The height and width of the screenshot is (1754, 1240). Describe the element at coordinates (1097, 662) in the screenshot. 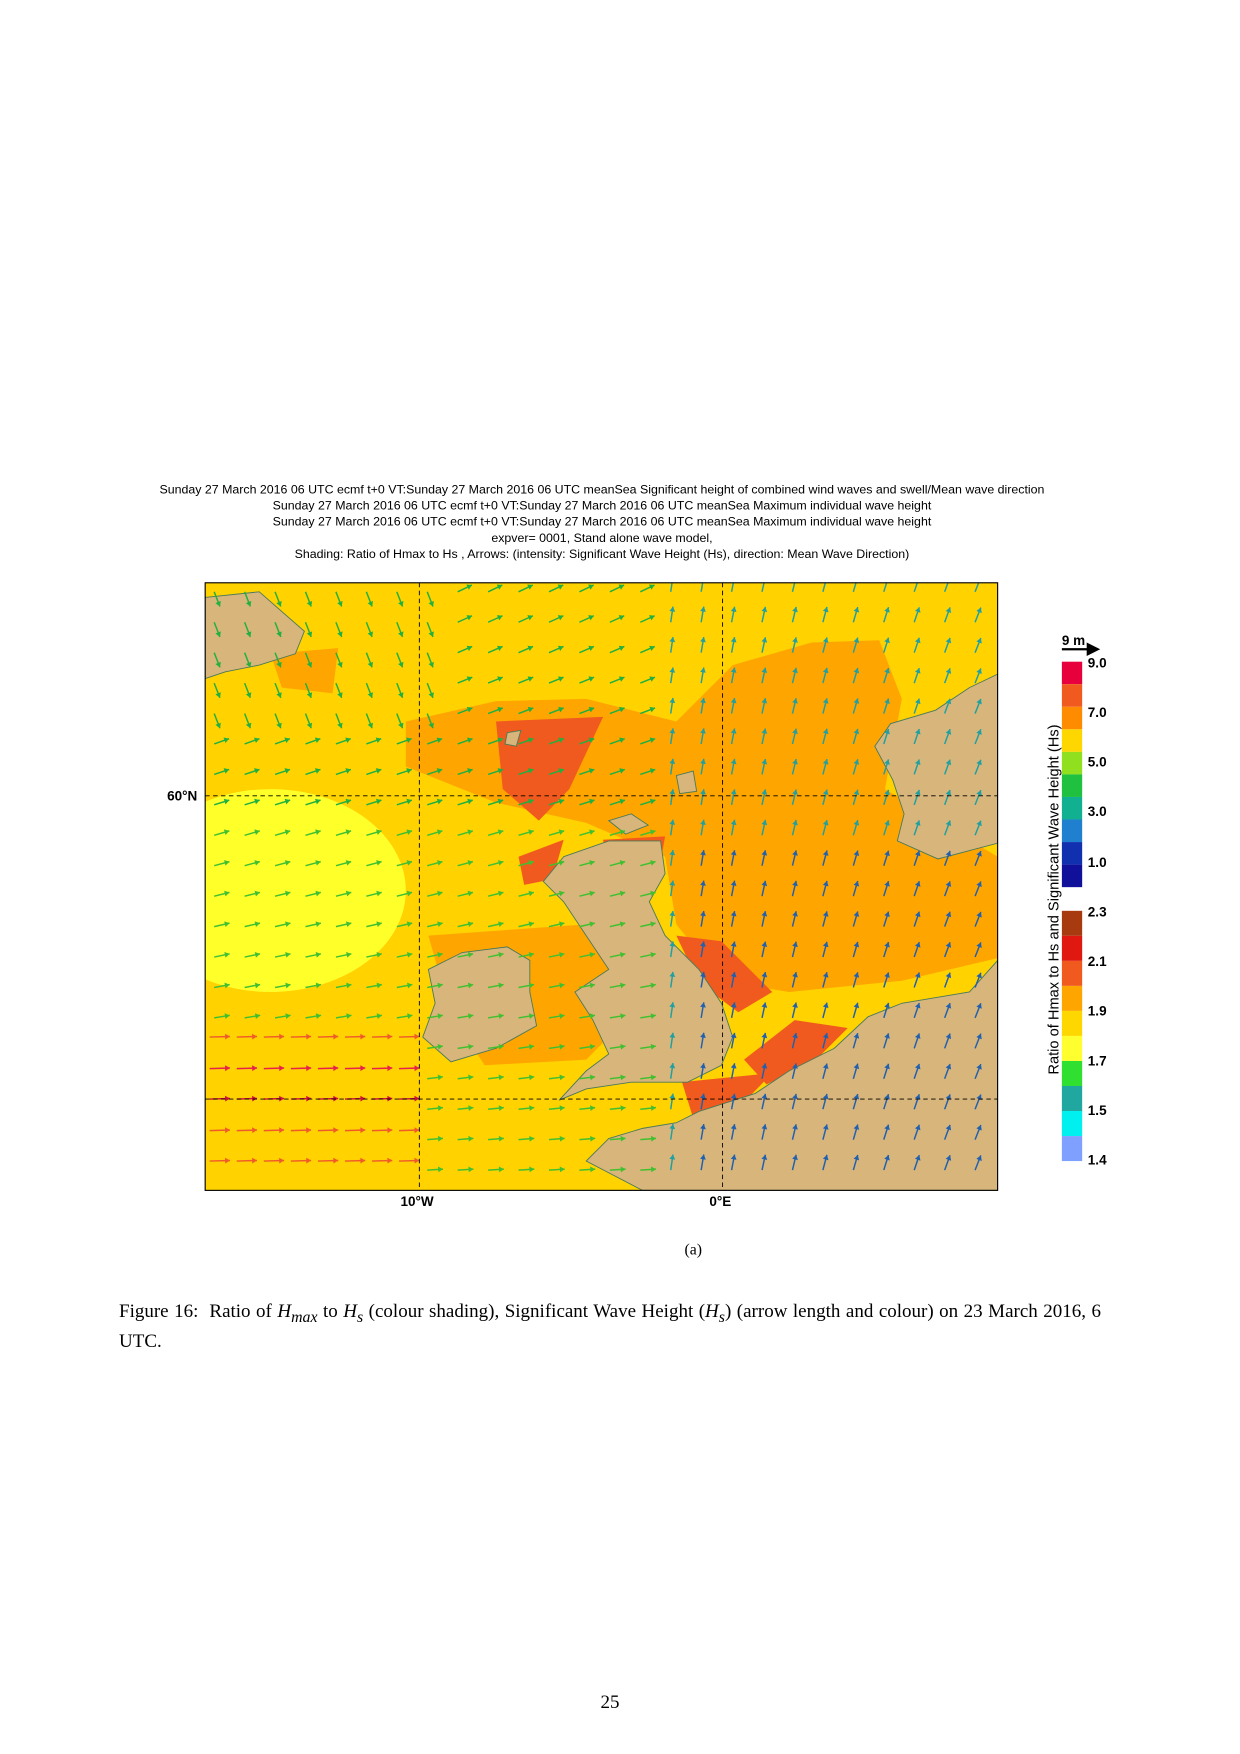

I see `hs-tick-label: 9.0` at that location.